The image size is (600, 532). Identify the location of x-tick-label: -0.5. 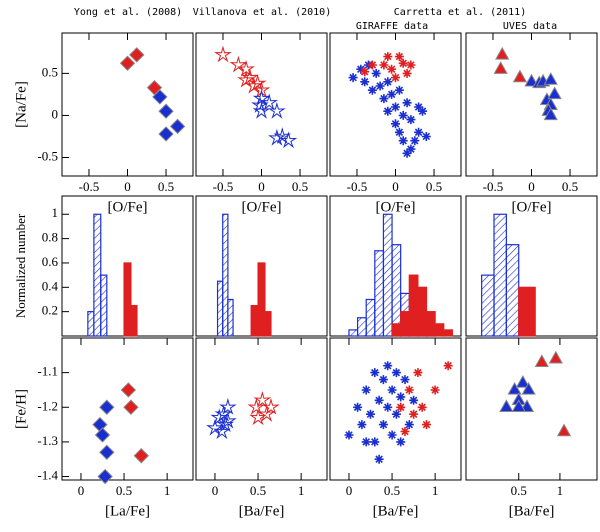
(89, 186).